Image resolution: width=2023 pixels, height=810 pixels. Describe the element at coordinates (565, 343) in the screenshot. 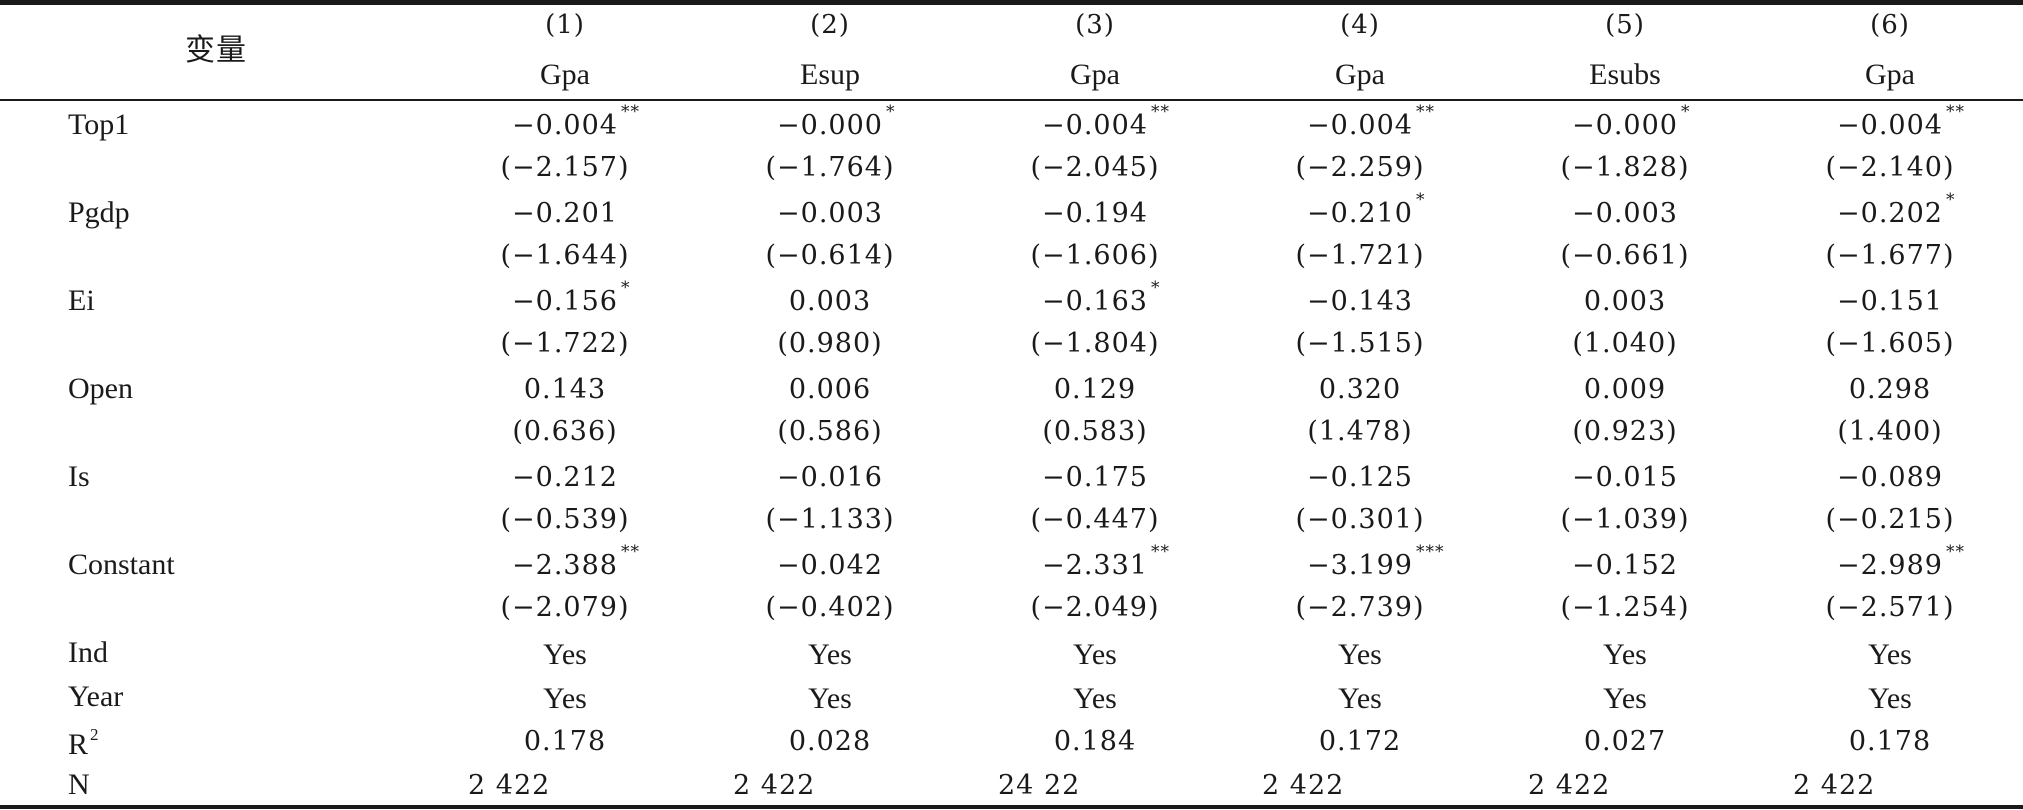

I see `t-stat-cell: (−1.722)` at that location.